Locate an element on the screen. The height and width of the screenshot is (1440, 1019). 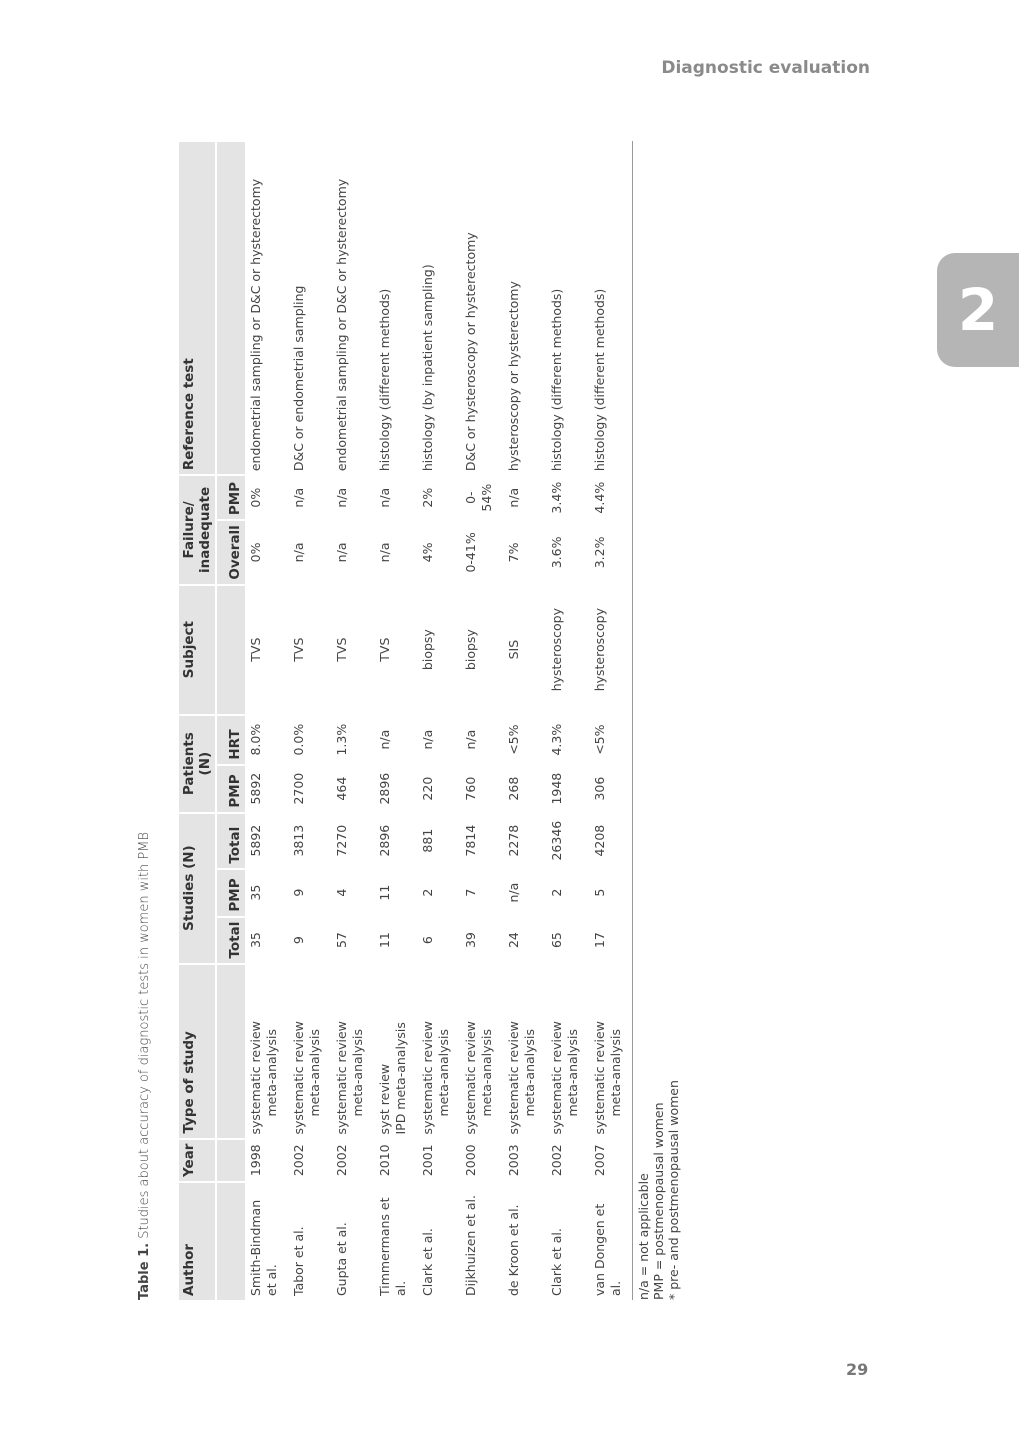
cell-author: Smith-Bindman et al. is located at coordinates (263, 1247).